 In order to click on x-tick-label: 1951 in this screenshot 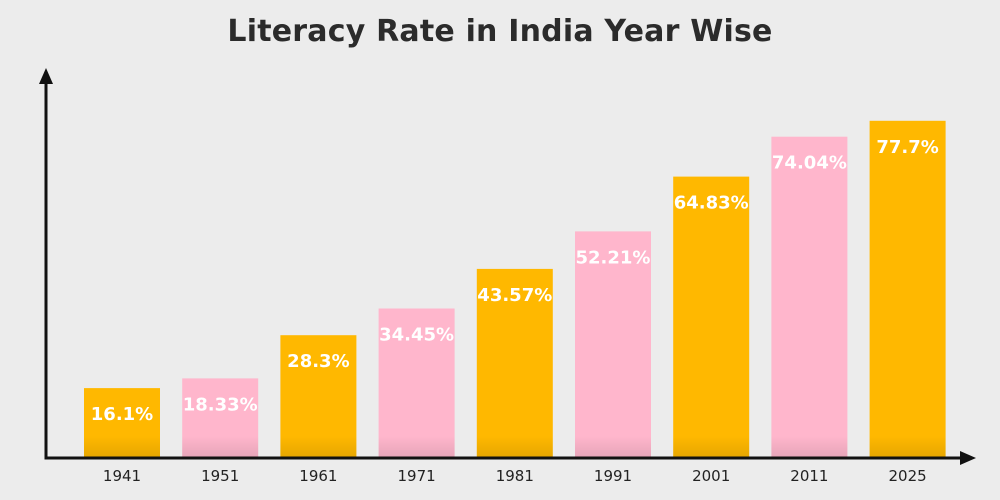, I will do `click(220, 476)`.